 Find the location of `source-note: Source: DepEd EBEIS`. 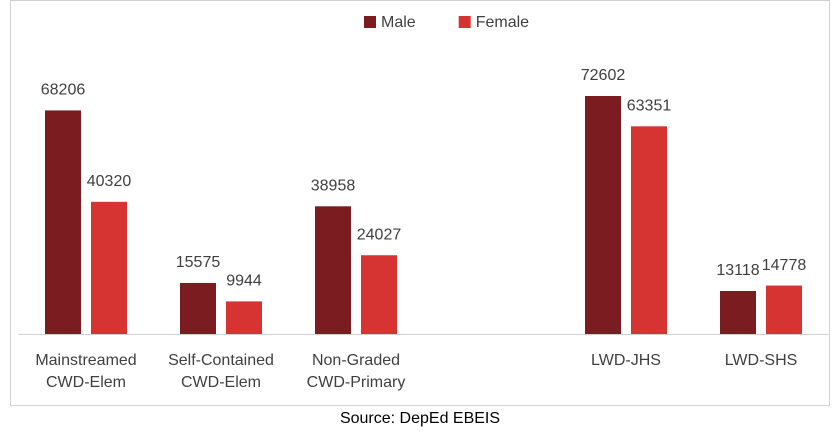

source-note: Source: DepEd EBEIS is located at coordinates (420, 418).